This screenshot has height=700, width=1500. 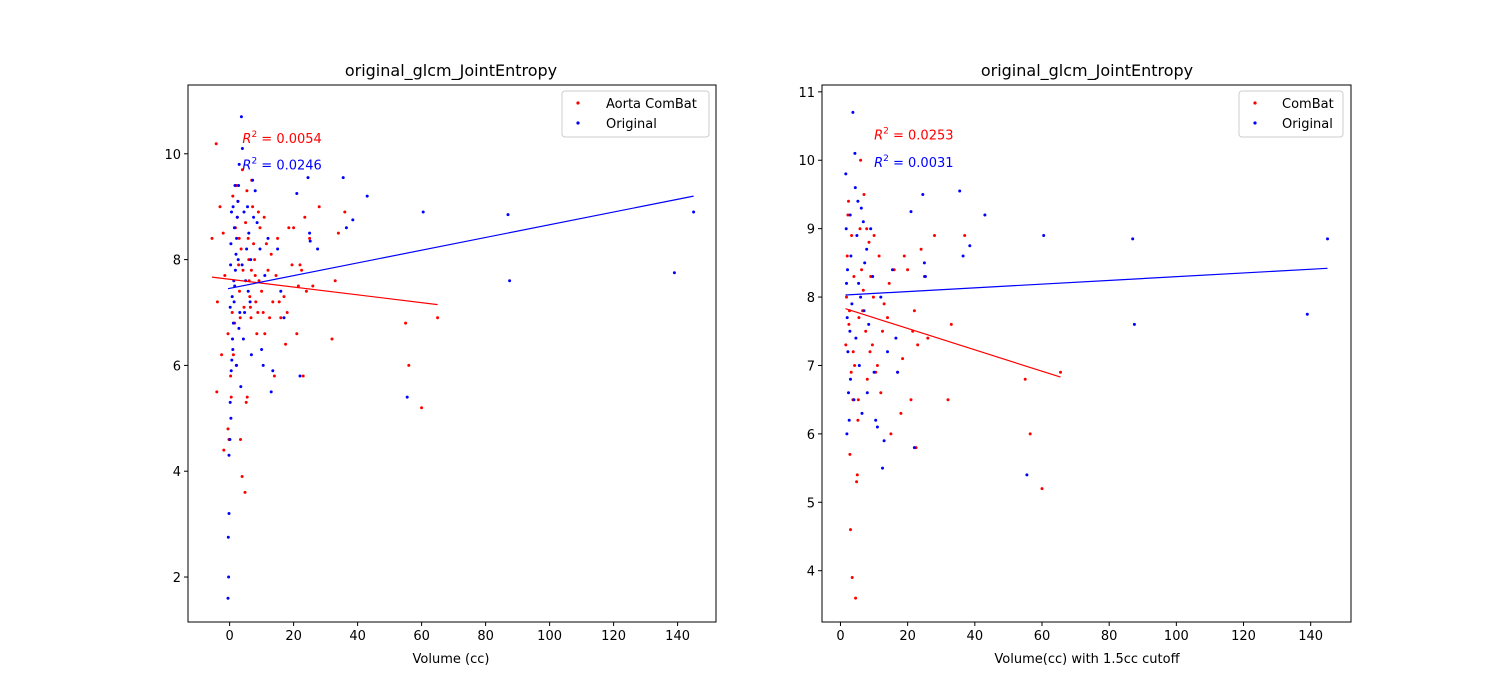 What do you see at coordinates (578, 123) in the screenshot?
I see `left-legend-marker-blue` at bounding box center [578, 123].